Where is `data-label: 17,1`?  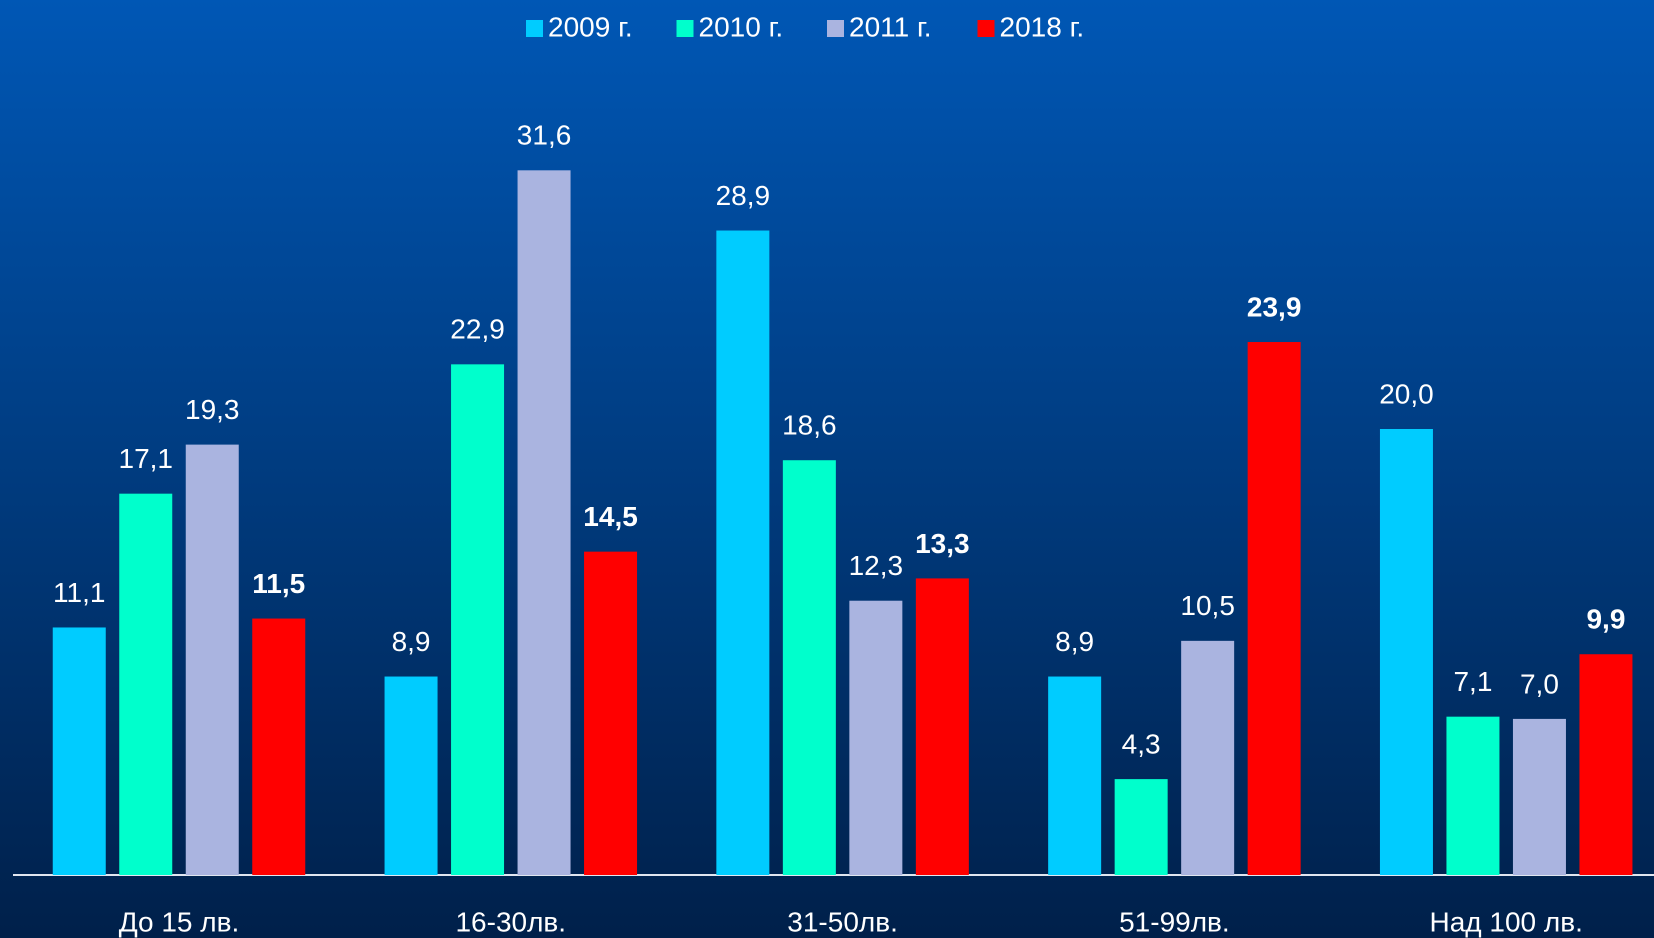
data-label: 17,1 is located at coordinates (146, 458).